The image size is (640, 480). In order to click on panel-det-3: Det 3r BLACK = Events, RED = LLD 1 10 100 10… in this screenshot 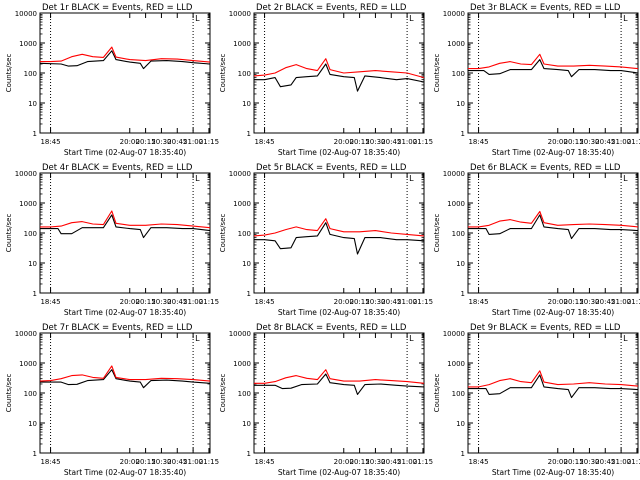, I will do `click(536, 80)`.